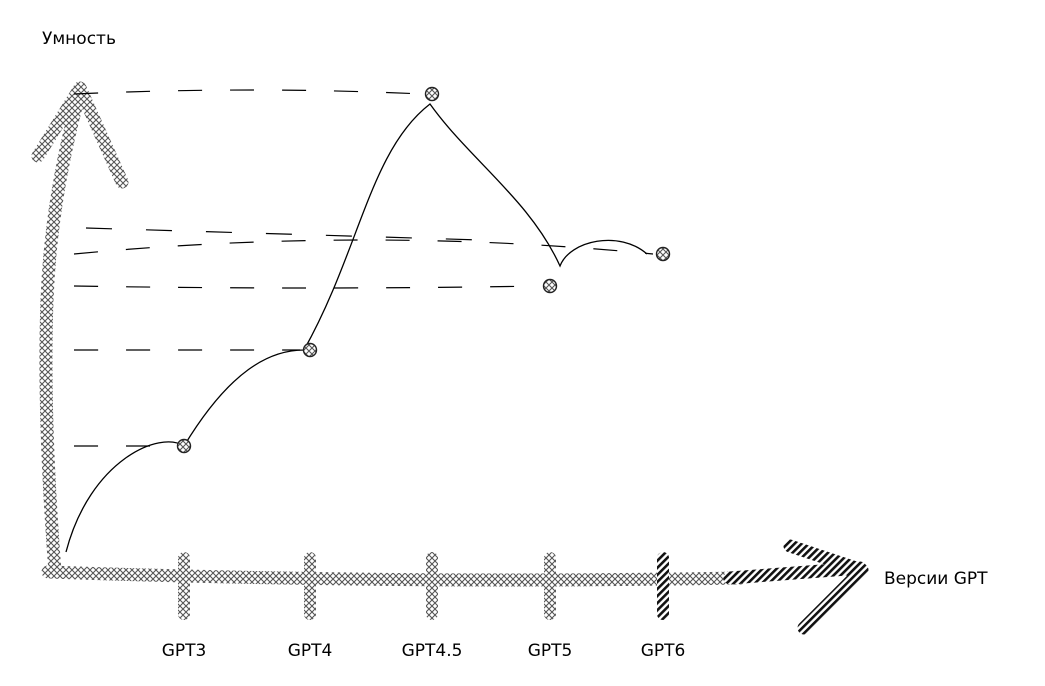 This screenshot has width=1045, height=686. What do you see at coordinates (936, 579) in the screenshot?
I see `x-axis-label: Версии GPT` at bounding box center [936, 579].